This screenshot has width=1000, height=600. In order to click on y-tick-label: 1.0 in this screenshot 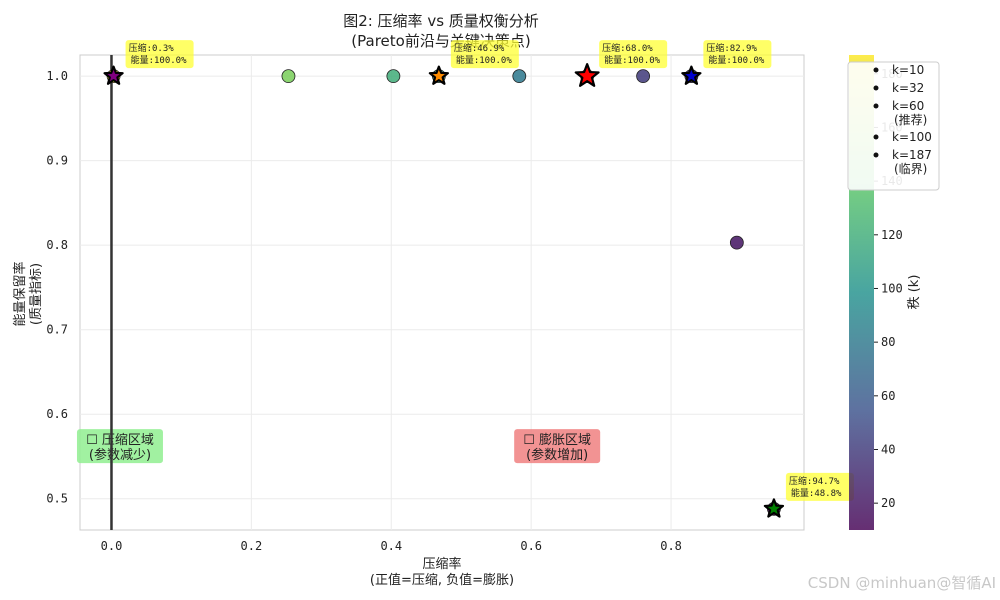, I will do `click(57, 76)`.